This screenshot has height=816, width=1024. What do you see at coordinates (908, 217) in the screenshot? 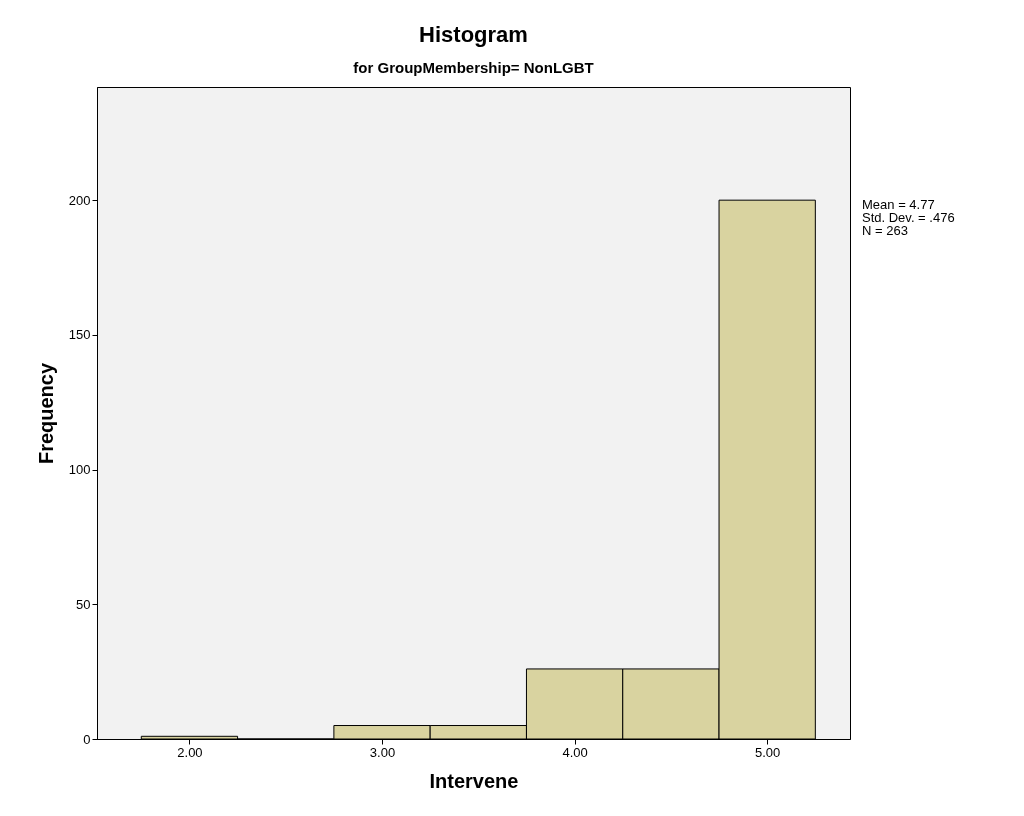
I see `text: Std. Dev. = .476` at bounding box center [908, 217].